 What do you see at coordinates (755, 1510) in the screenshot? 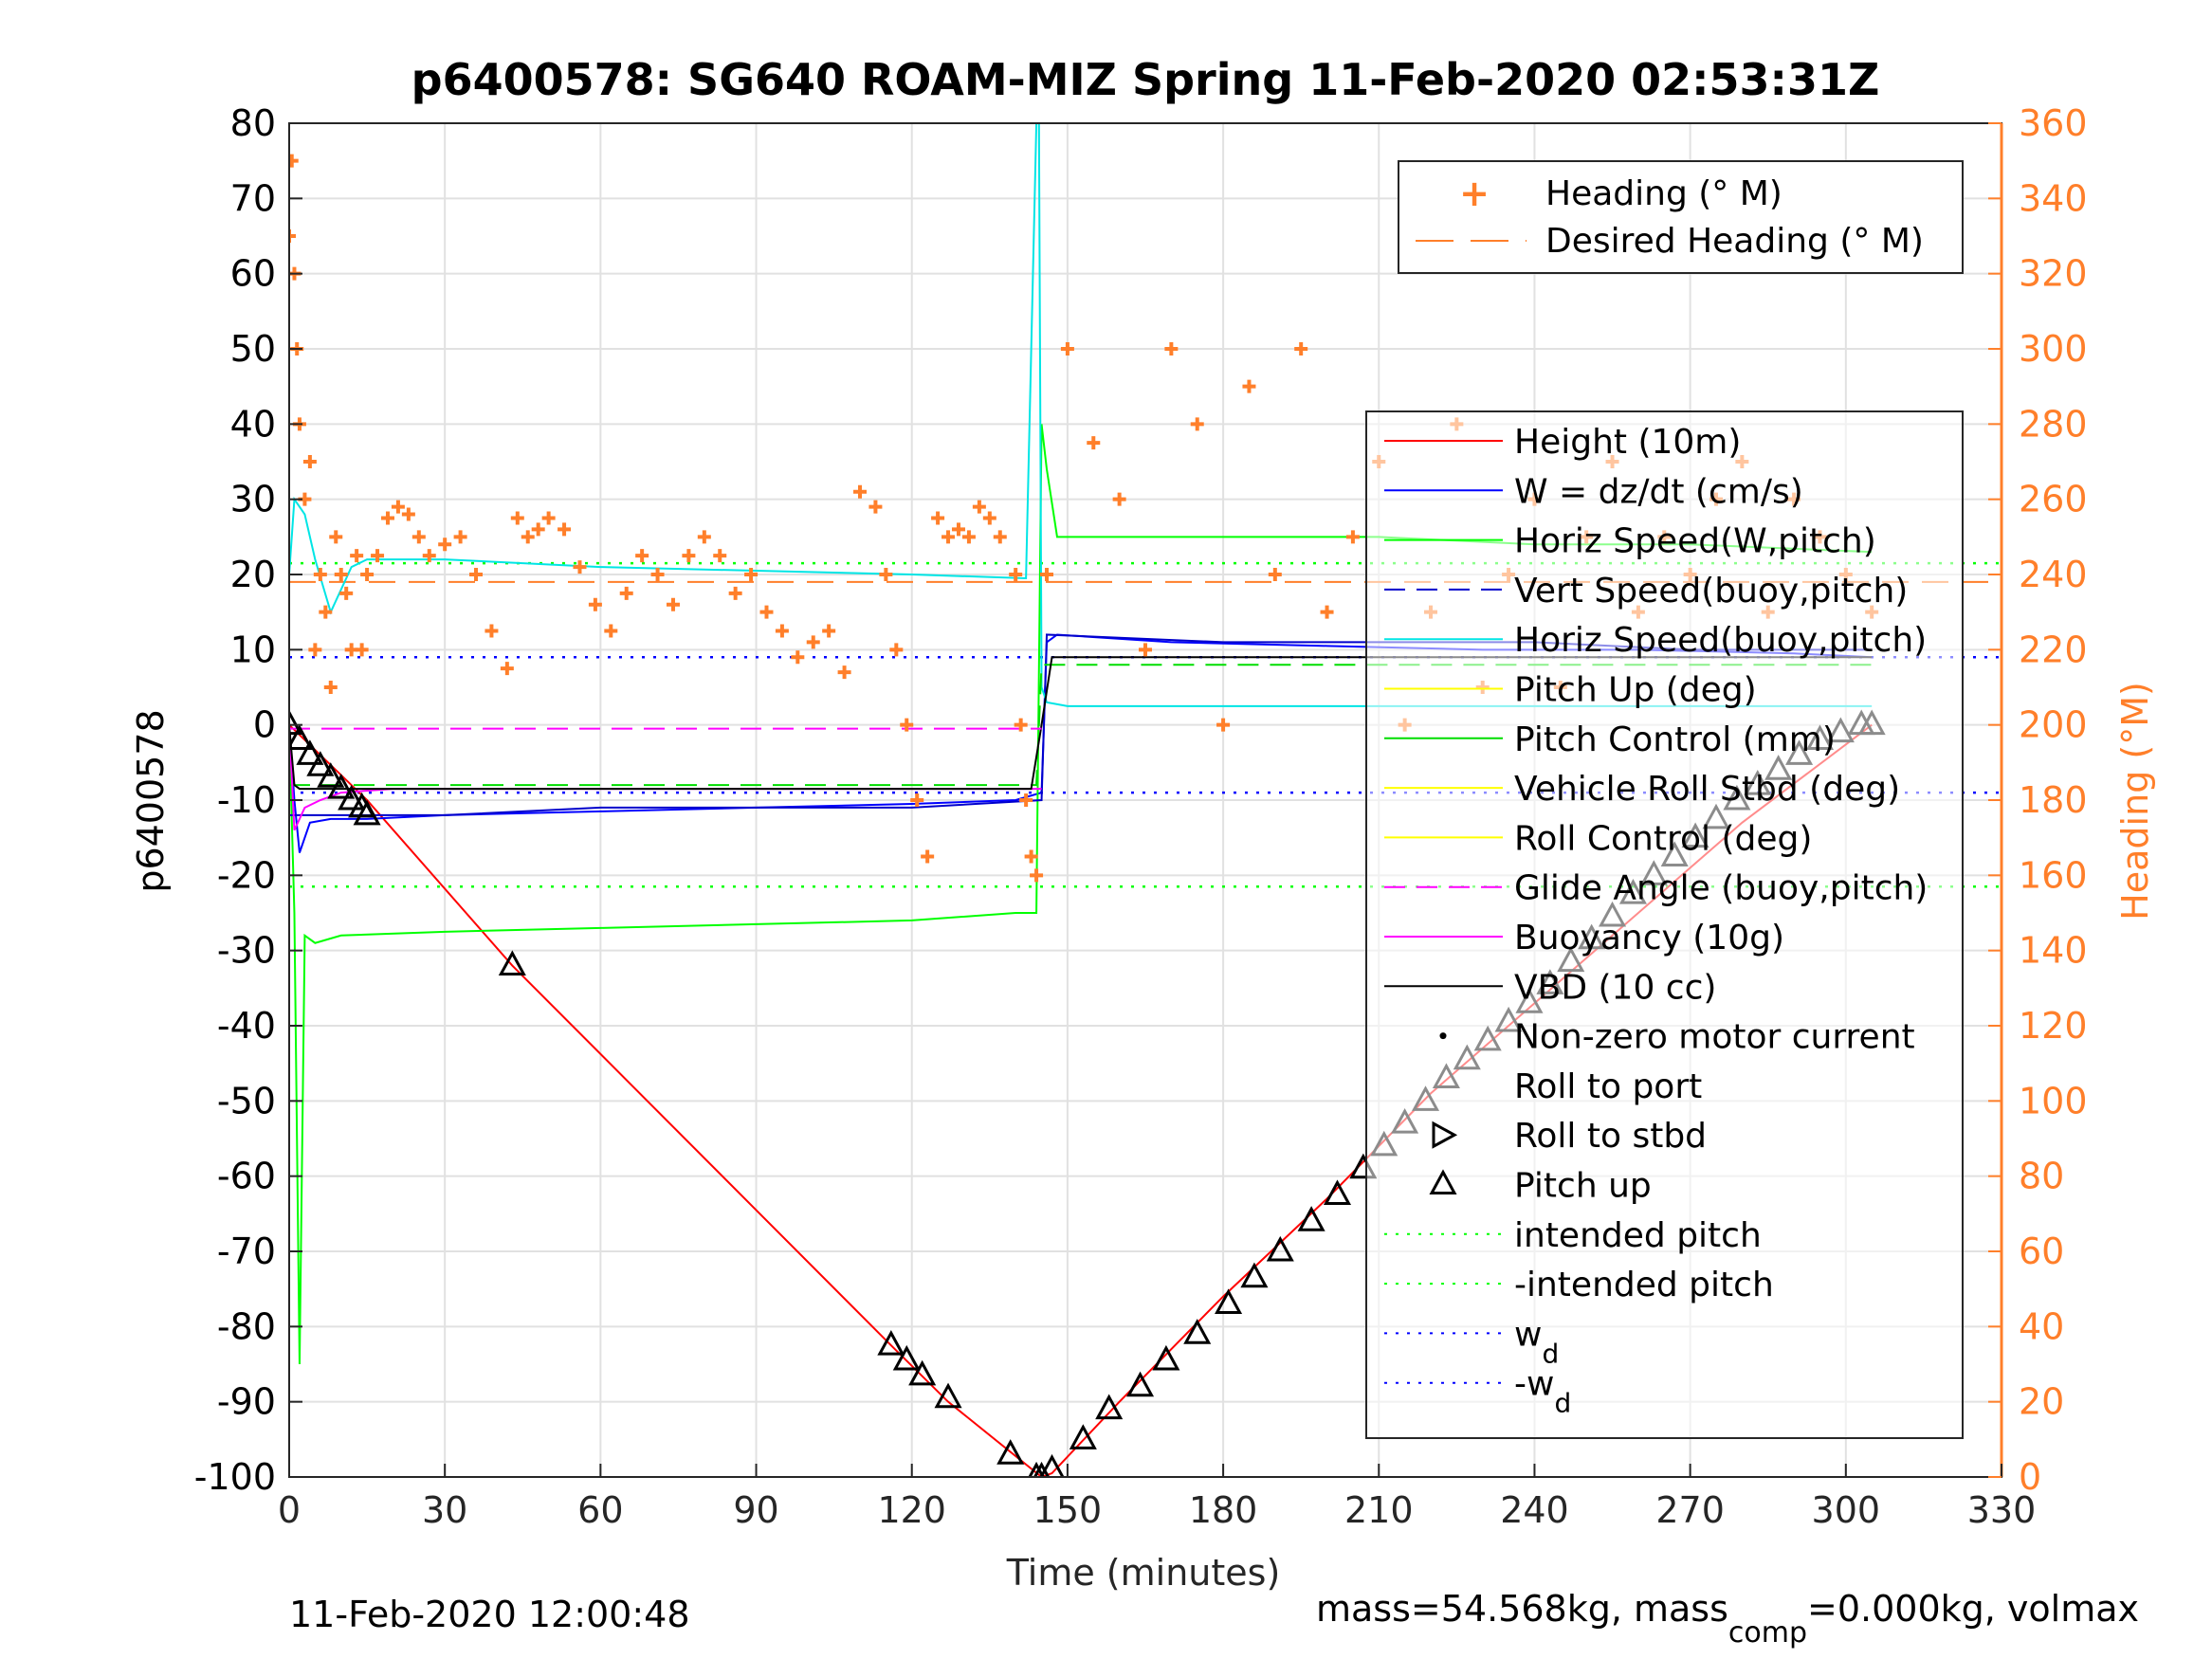
I see `x-tick-label: 90` at bounding box center [755, 1510].